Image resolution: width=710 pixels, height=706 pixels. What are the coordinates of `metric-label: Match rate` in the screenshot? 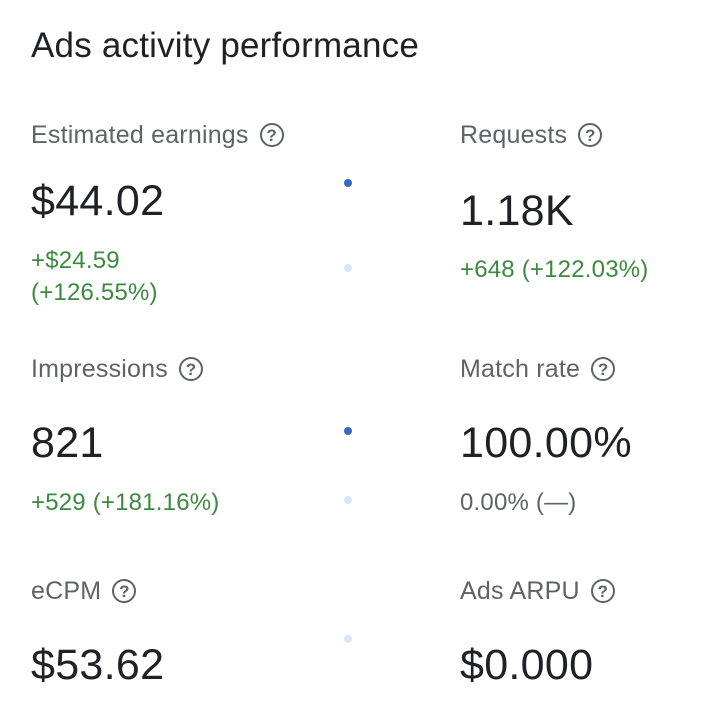 It's located at (520, 368).